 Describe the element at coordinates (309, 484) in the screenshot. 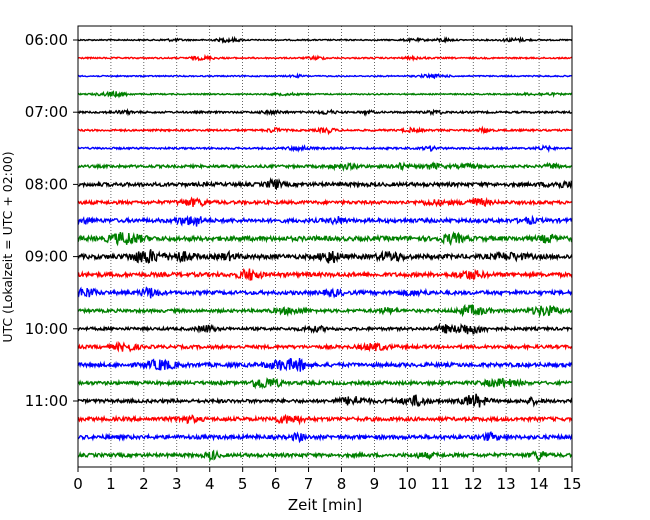

I see `x-tick-label: 7` at that location.